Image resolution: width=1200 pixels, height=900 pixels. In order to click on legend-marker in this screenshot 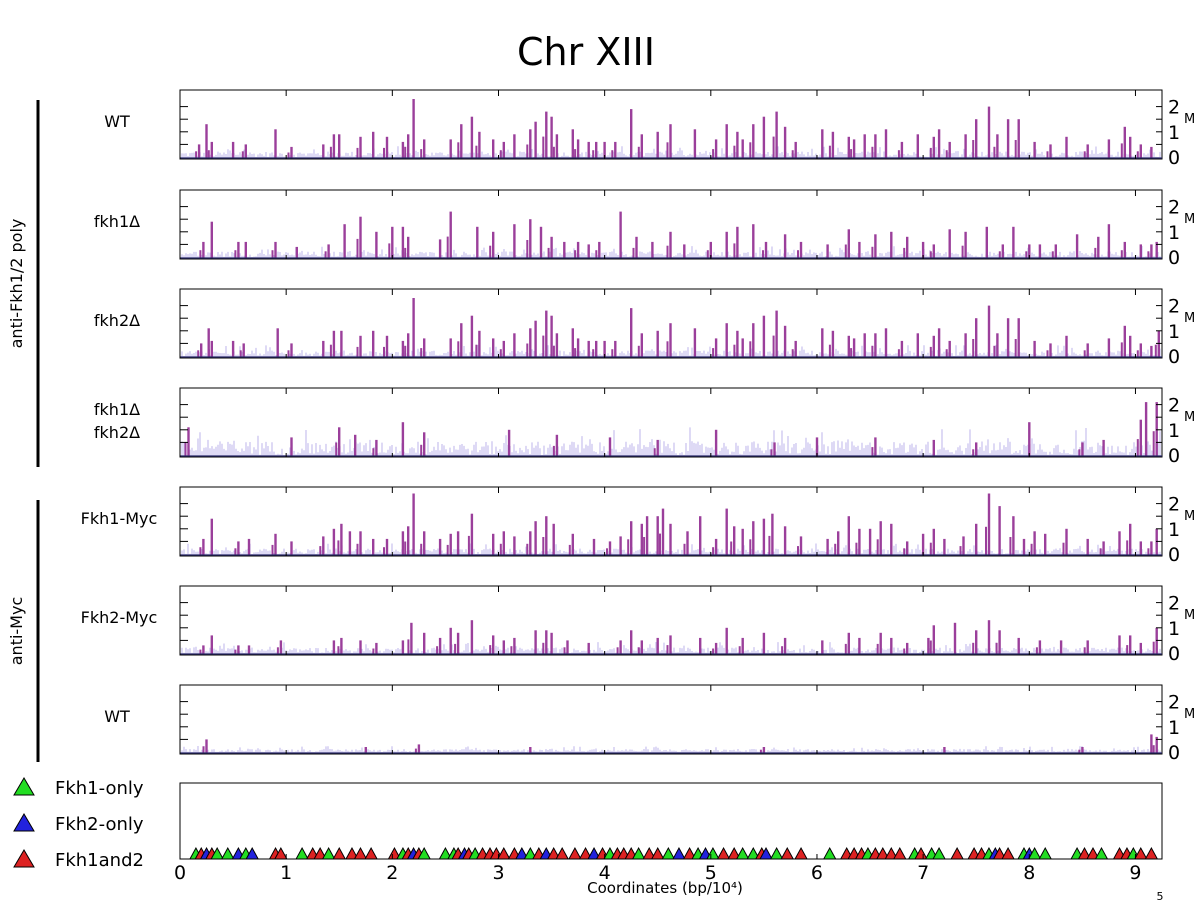, I will do `click(24, 786)`.